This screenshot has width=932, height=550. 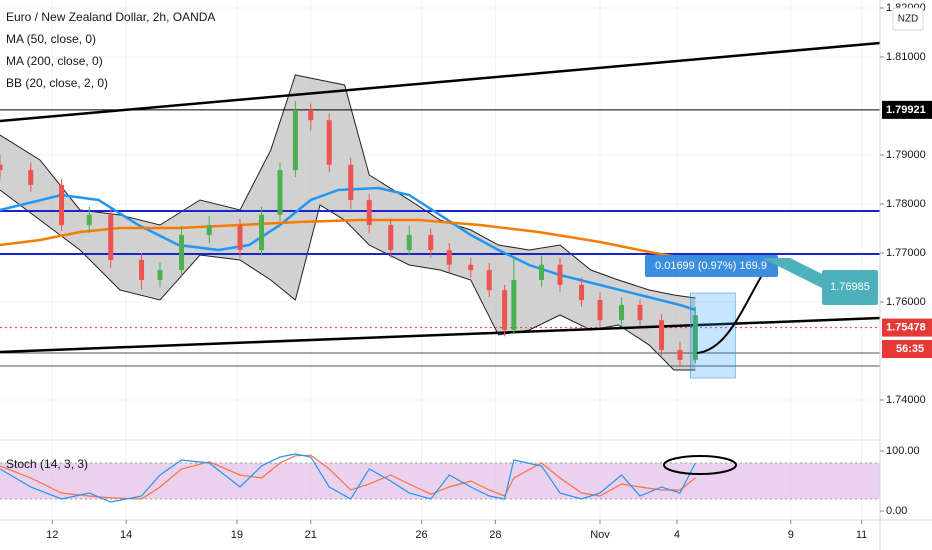 What do you see at coordinates (713, 335) in the screenshot?
I see `measure-box` at bounding box center [713, 335].